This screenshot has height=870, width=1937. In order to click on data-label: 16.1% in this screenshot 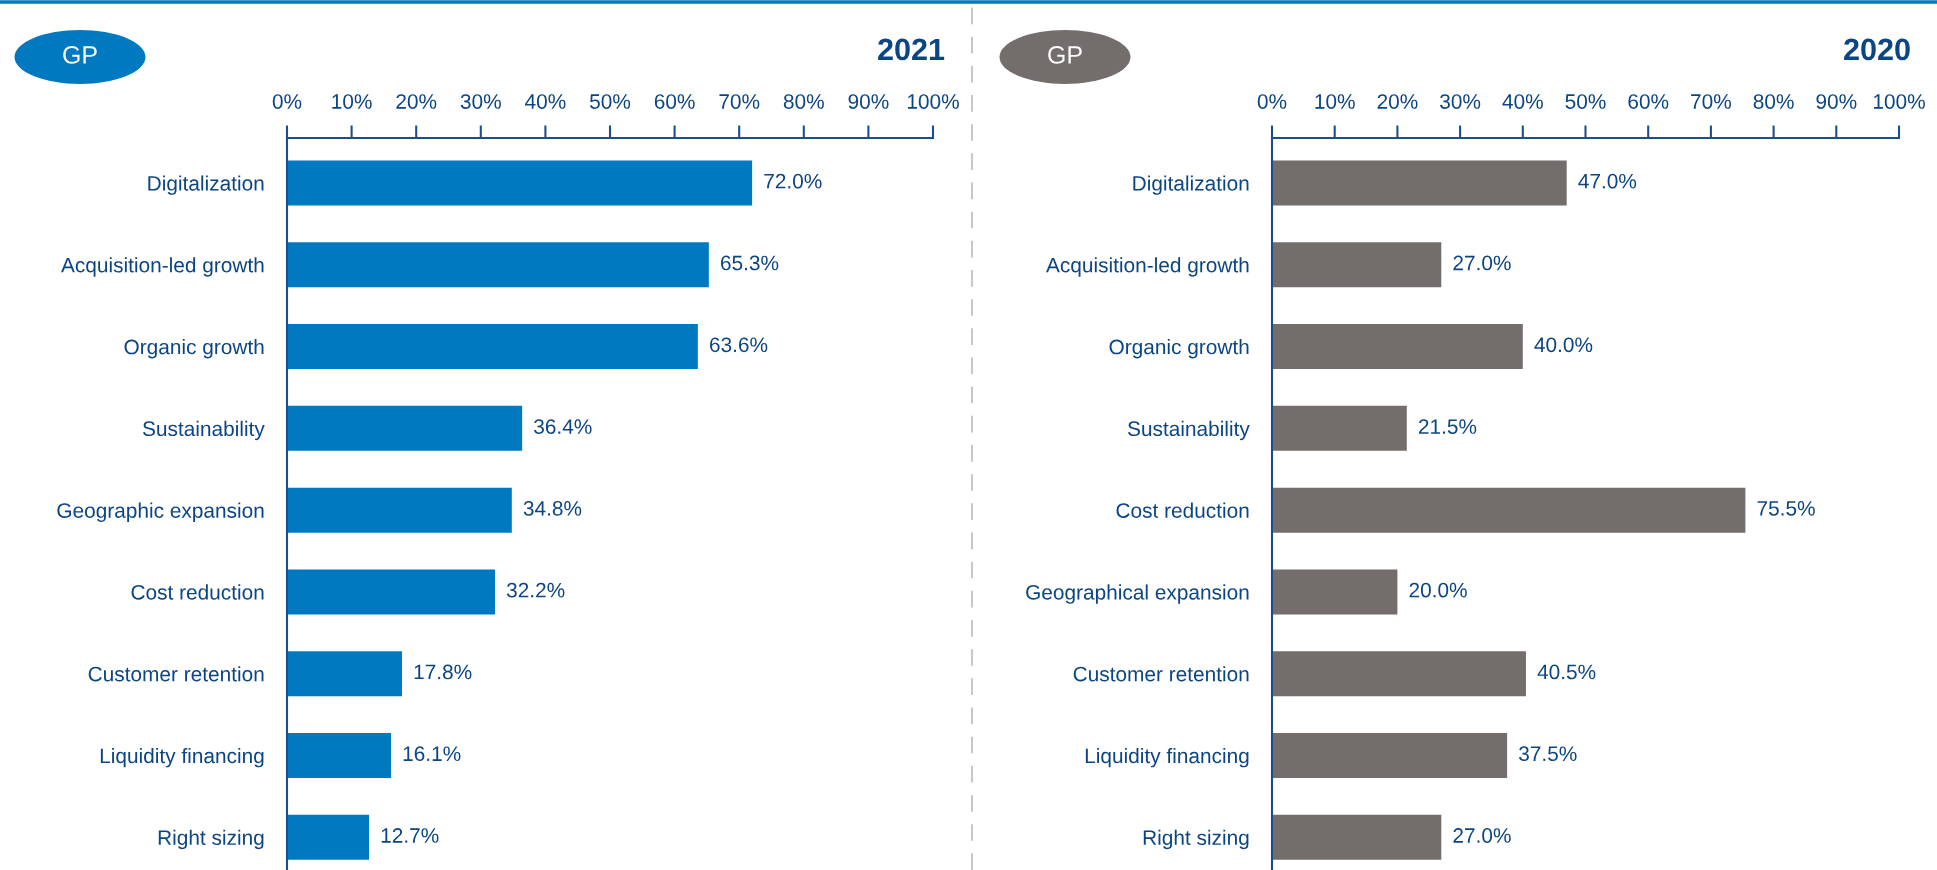, I will do `click(432, 754)`.